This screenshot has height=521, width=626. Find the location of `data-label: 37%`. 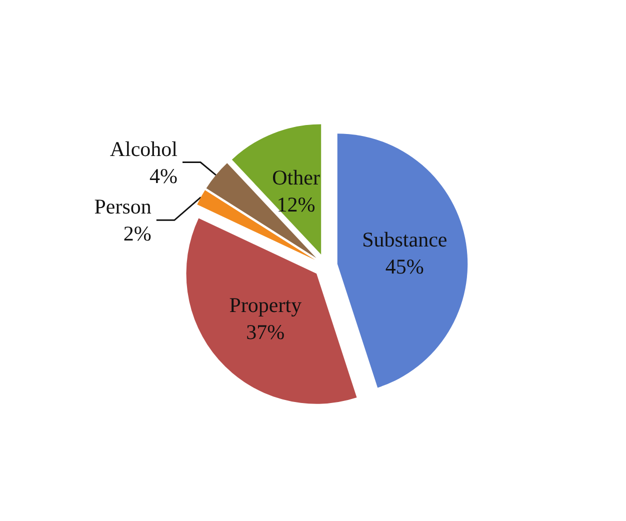

data-label: 37% is located at coordinates (265, 332).